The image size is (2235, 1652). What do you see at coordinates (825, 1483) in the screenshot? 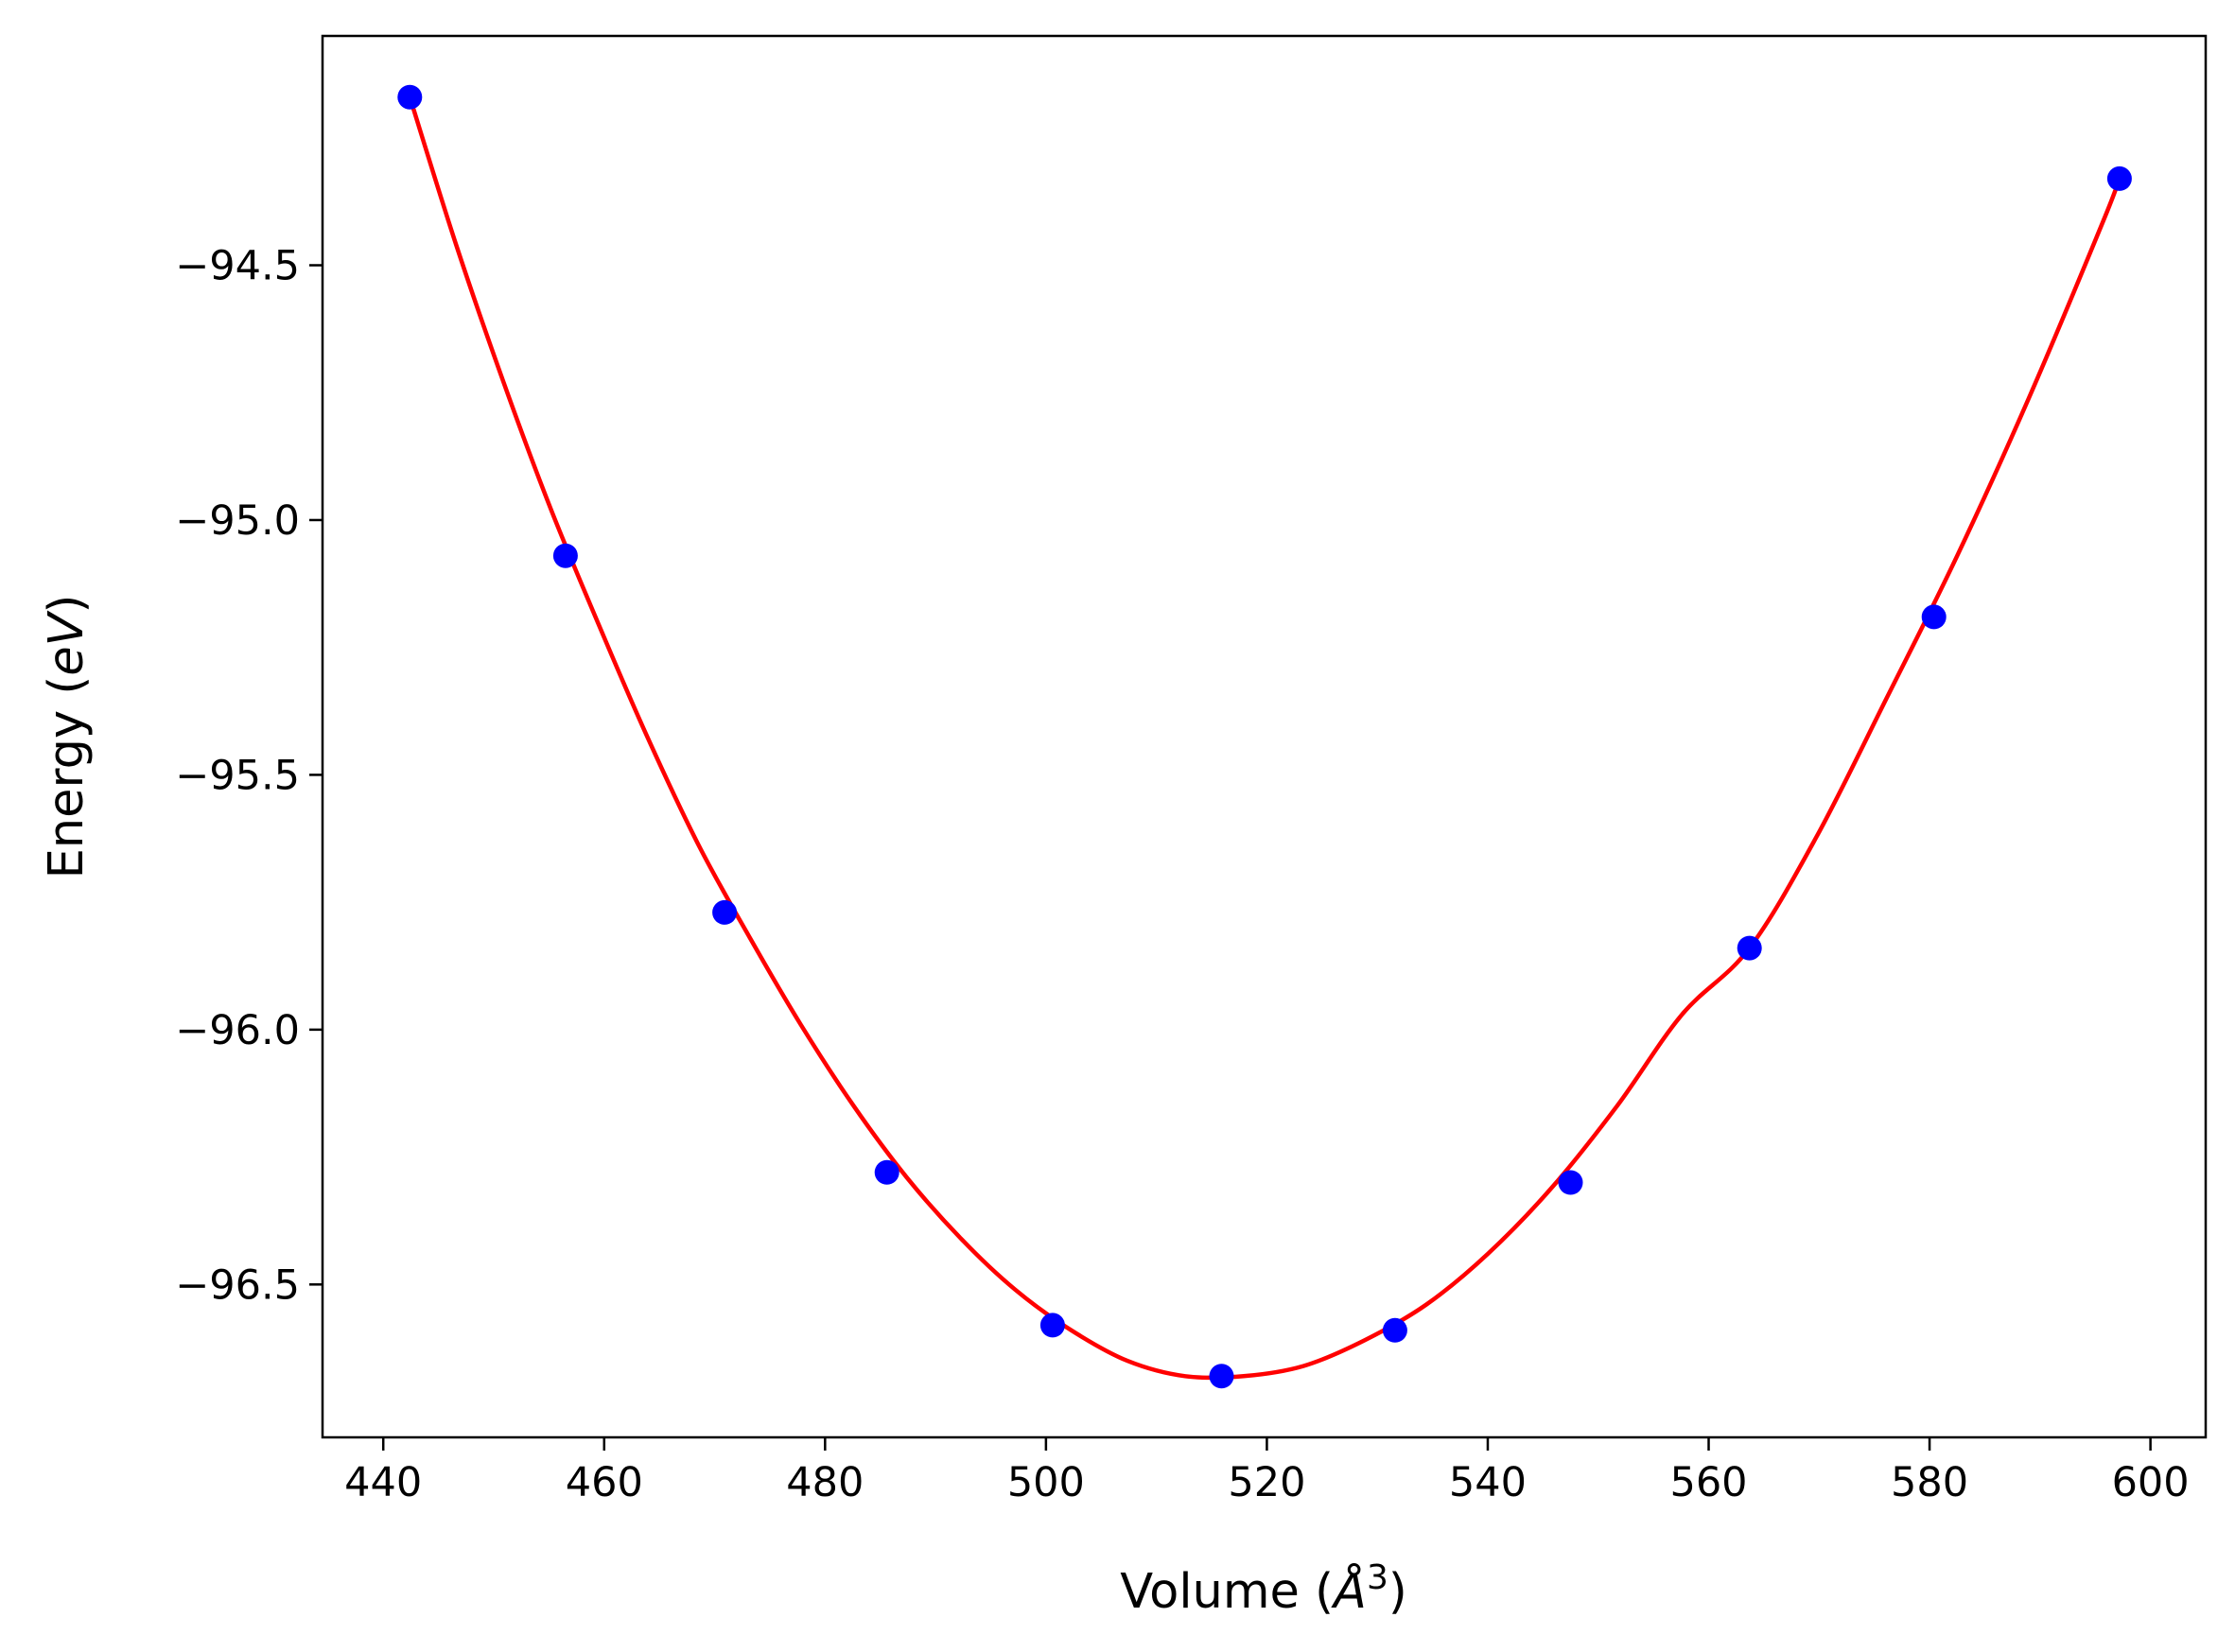
I see `x-tick-label: 480` at bounding box center [825, 1483].